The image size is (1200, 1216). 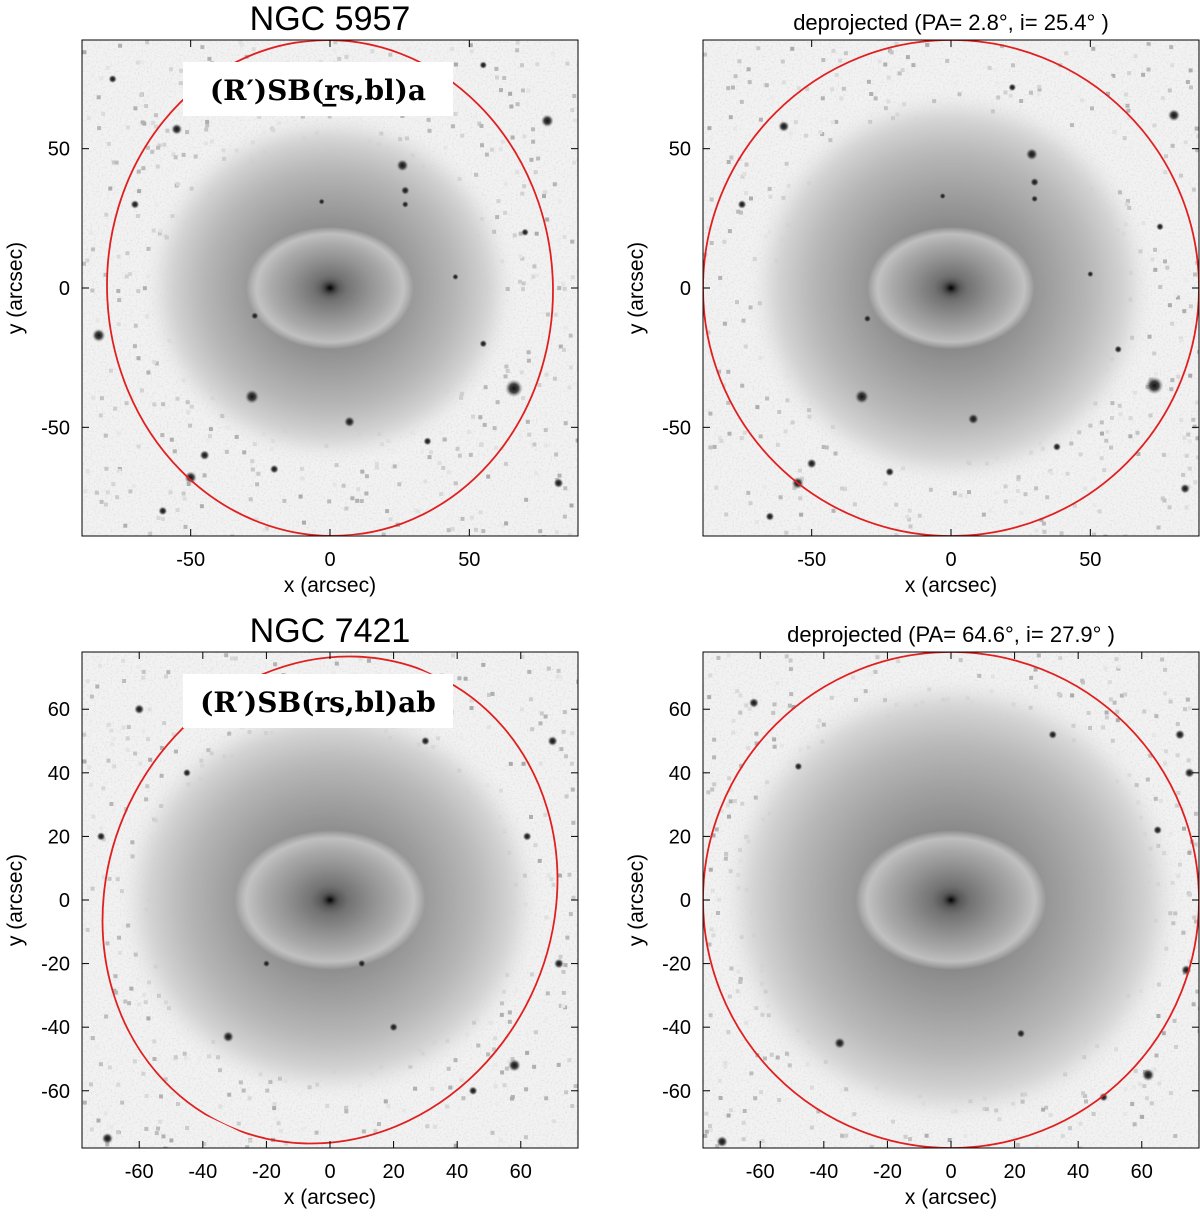 I want to click on morphology-label: (R′)SB(r̲s,bl)a, so click(x=318, y=89).